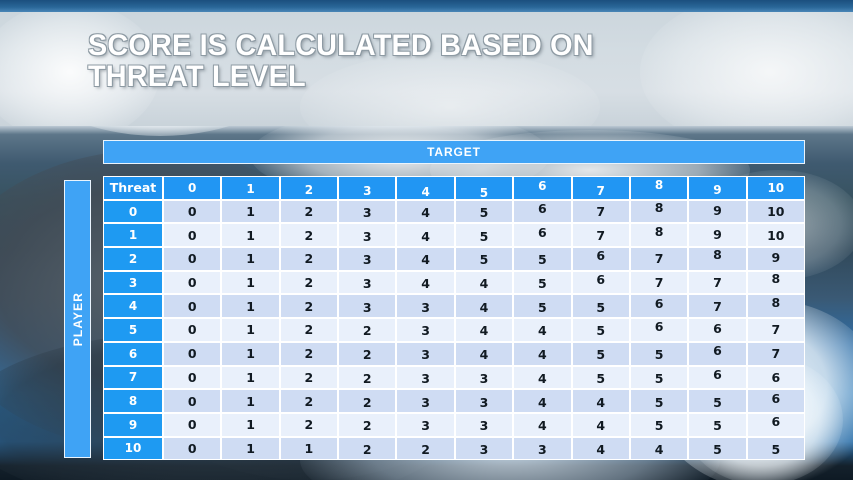 The height and width of the screenshot is (480, 853). I want to click on score-cell-p3-t6: 5, so click(542, 282).